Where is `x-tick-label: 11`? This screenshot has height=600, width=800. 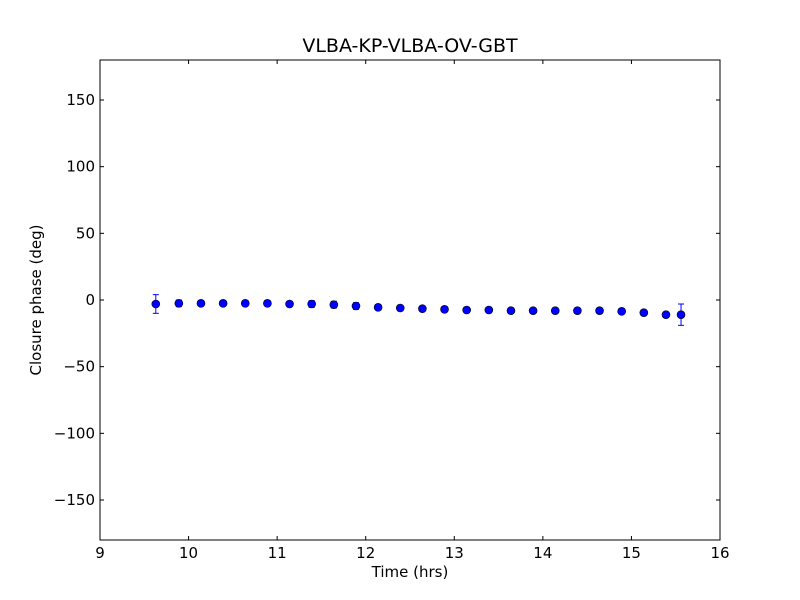 x-tick-label: 11 is located at coordinates (277, 553).